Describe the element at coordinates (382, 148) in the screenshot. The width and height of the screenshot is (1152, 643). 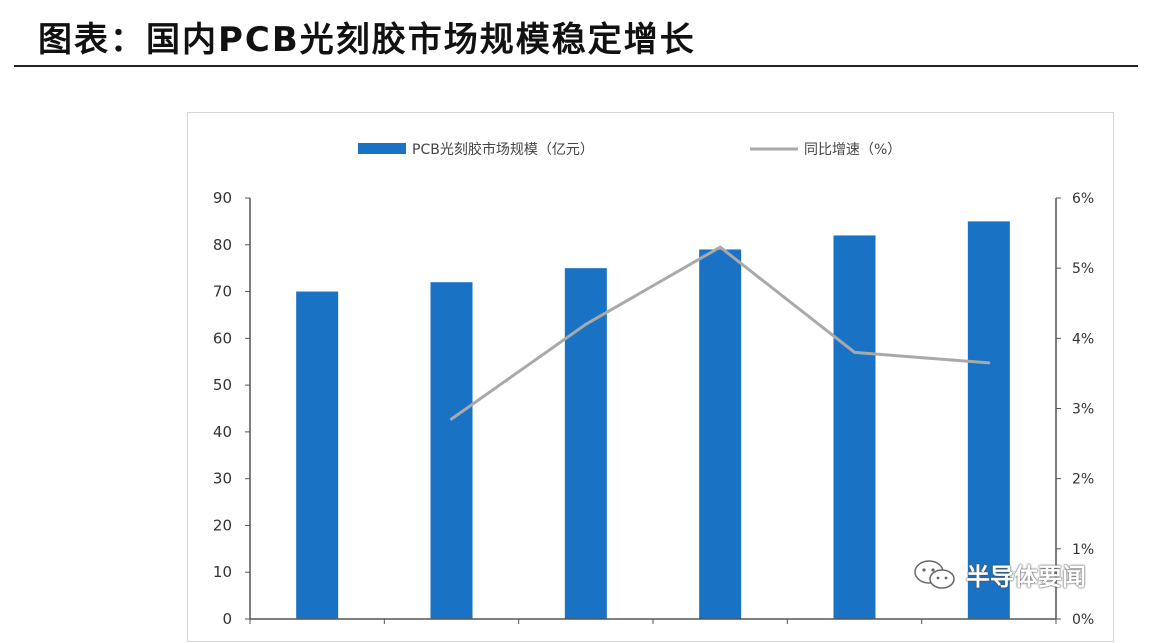
I see `legend-bar-swatch` at that location.